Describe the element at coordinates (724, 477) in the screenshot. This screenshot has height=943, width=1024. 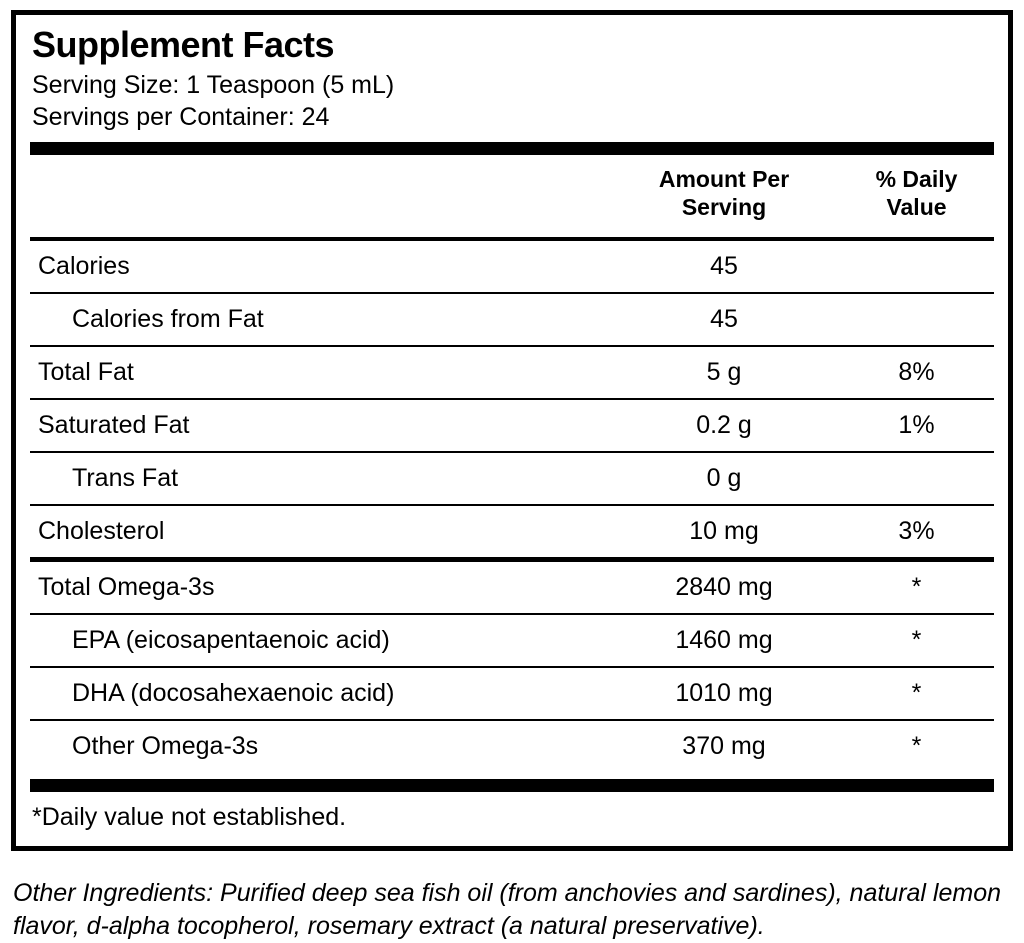
I see `row-amount: 0 g` at that location.